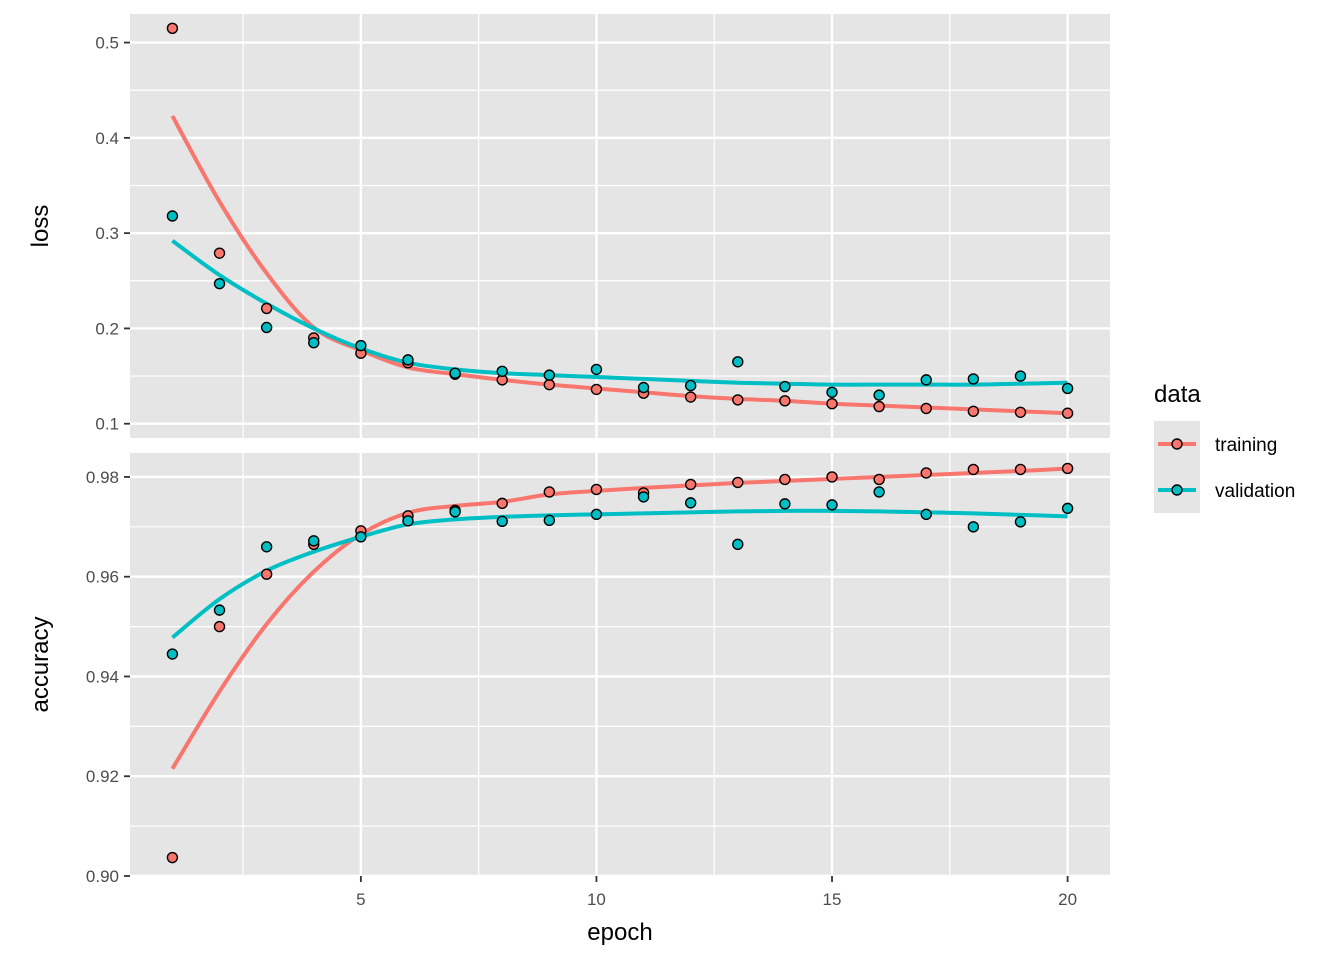 This screenshot has width=1344, height=960. Describe the element at coordinates (1177, 490) in the screenshot. I see `legend-key-point-validation` at that location.